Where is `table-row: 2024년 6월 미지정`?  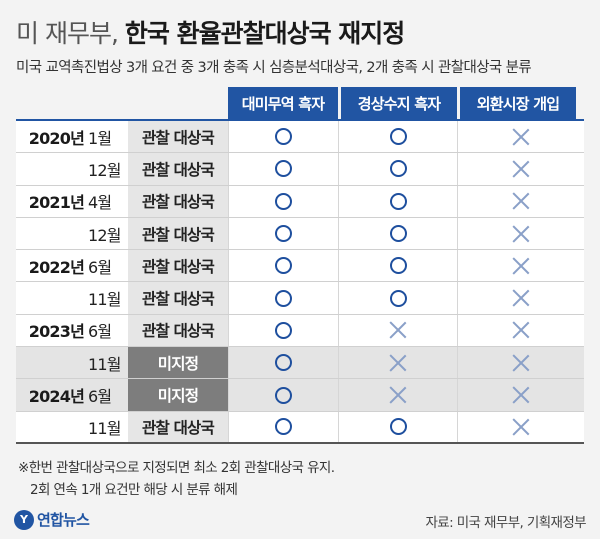
table-row: 2024년 6월 미지정 is located at coordinates (300, 395).